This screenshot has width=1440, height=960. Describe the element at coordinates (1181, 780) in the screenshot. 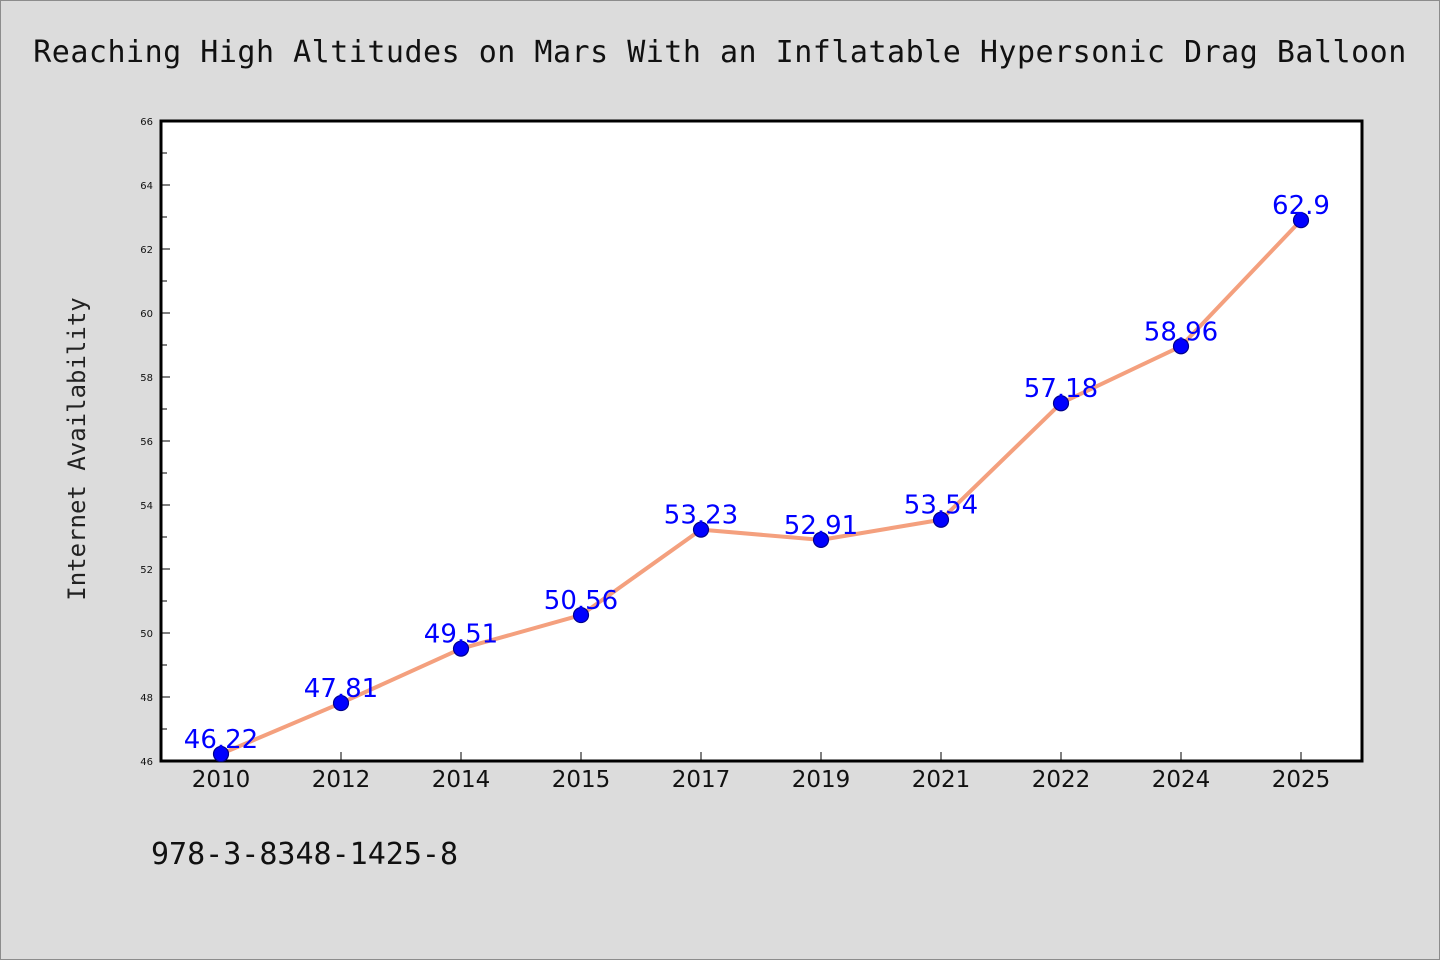

I see `x-tick-label: 2024` at that location.